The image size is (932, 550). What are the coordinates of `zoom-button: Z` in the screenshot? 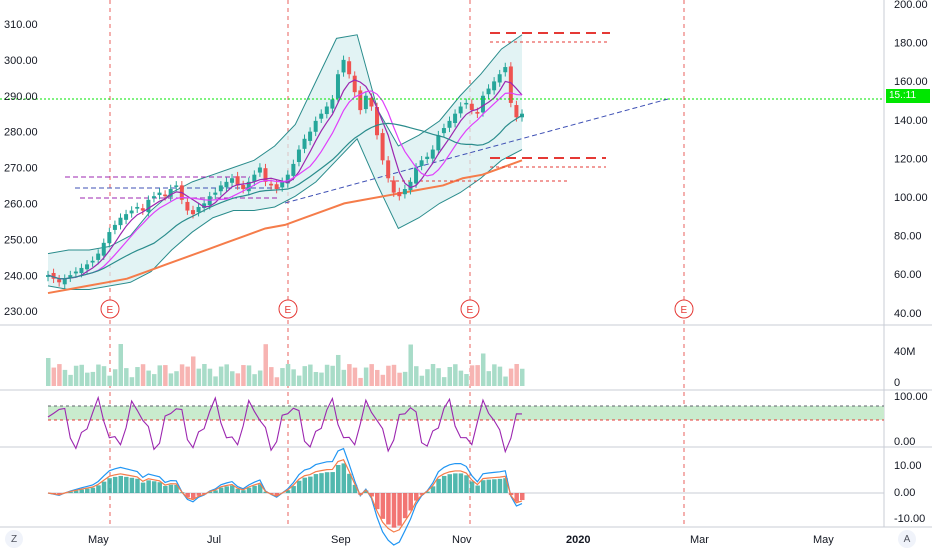 It's located at (14, 539).